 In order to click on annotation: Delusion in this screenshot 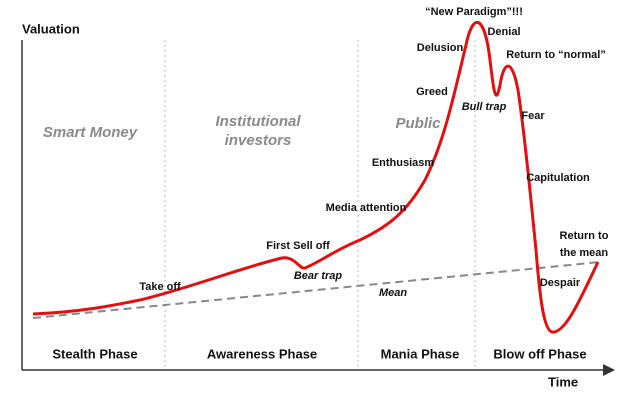, I will do `click(440, 48)`.